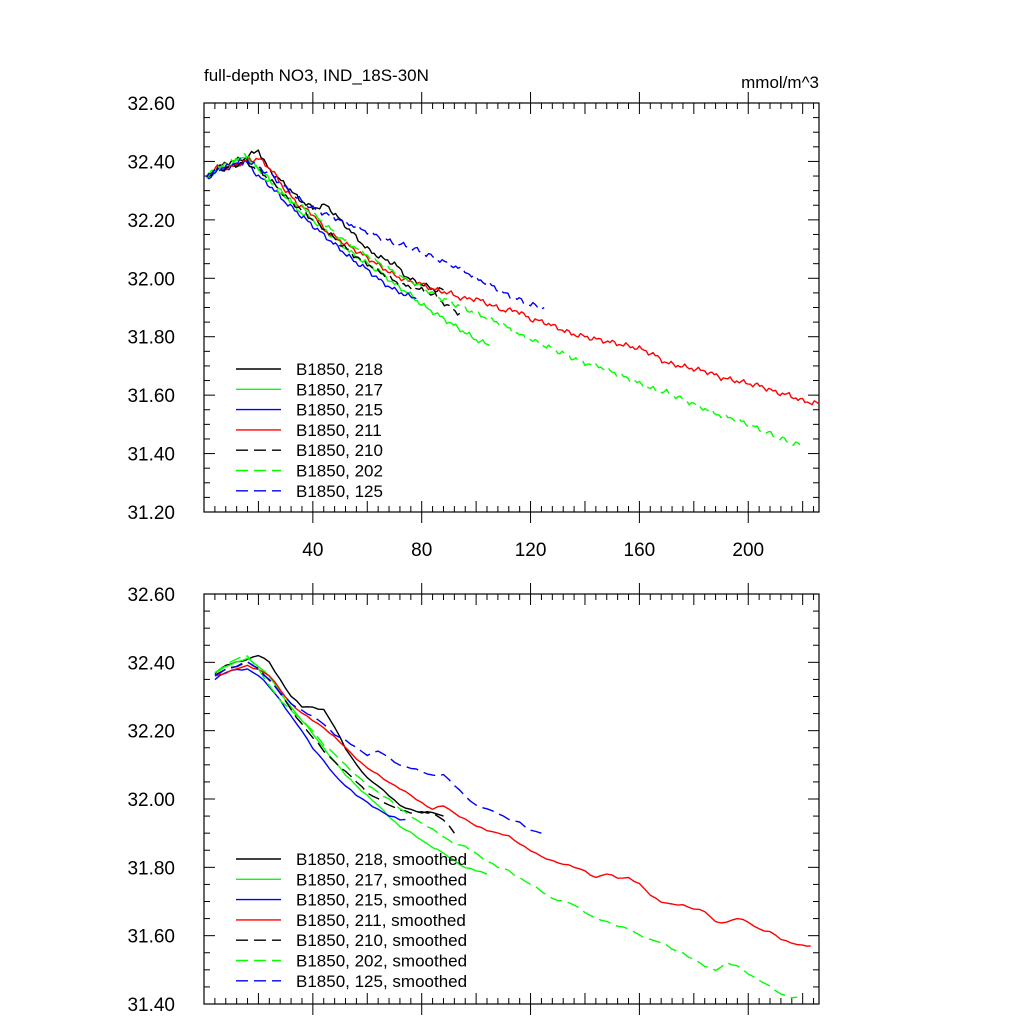 The width and height of the screenshot is (1024, 1024). Describe the element at coordinates (381, 900) in the screenshot. I see `legend-label: B1850, 215, smoothed` at that location.